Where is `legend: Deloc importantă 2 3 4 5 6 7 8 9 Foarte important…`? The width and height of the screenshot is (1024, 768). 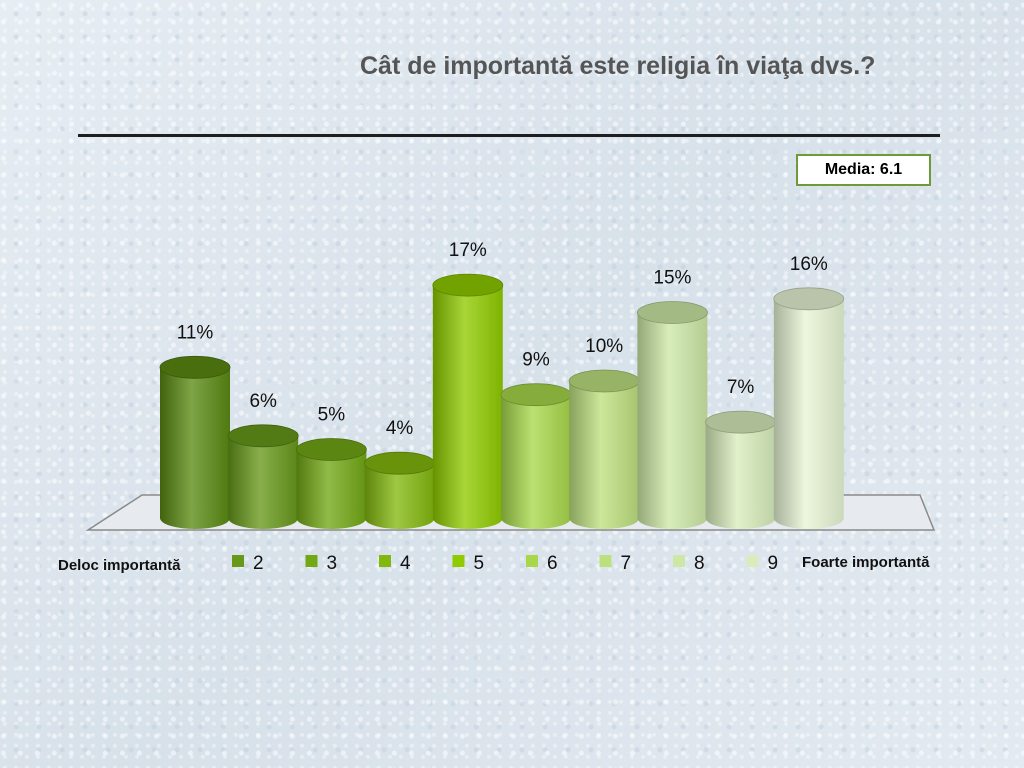
legend: Deloc importantă 2 3 4 5 6 7 8 9 Foarte important… is located at coordinates (494, 563).